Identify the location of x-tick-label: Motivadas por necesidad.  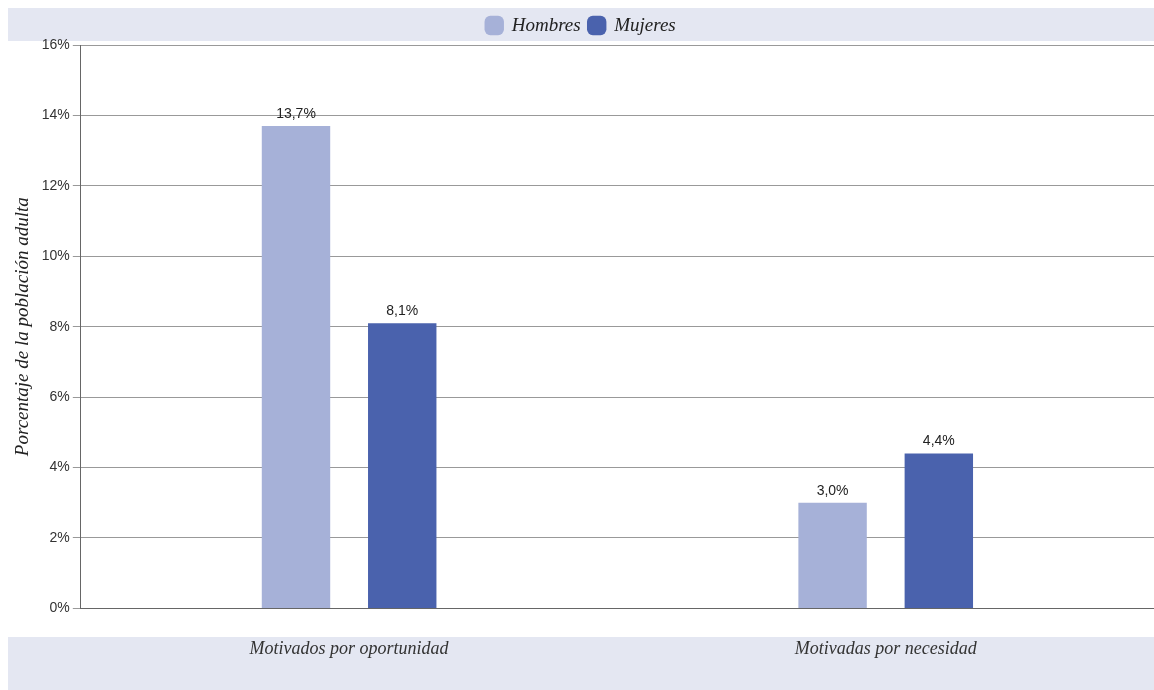
(885, 647).